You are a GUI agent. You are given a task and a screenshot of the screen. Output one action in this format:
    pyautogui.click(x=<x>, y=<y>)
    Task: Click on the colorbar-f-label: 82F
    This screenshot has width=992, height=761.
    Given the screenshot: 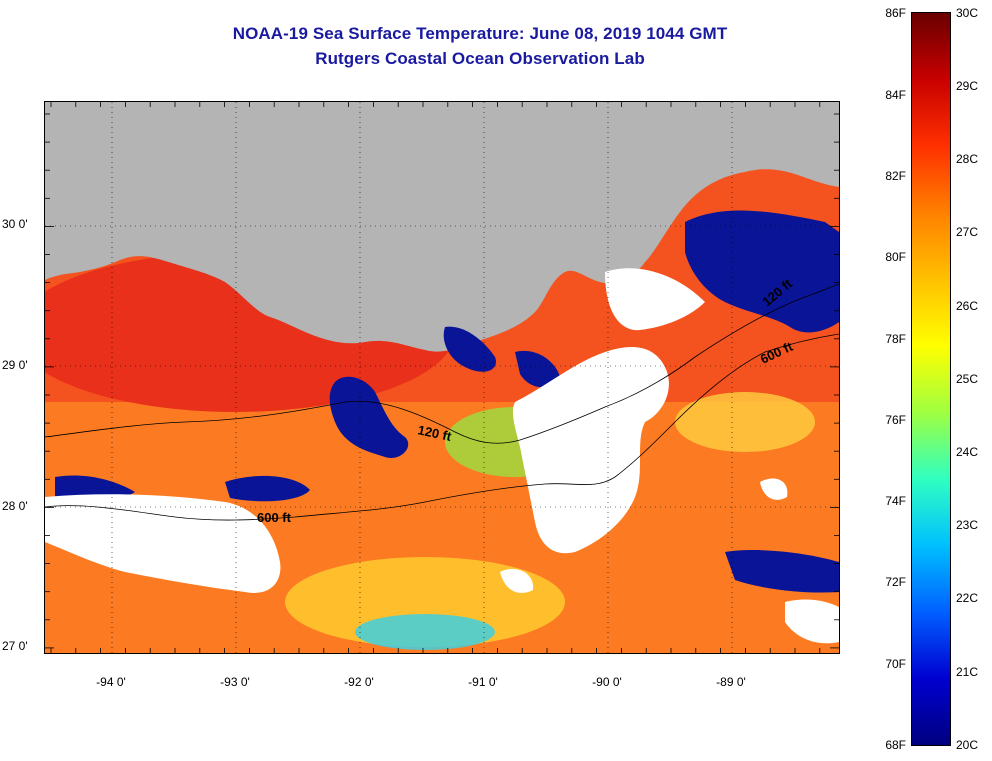 What is the action you would take?
    pyautogui.click(x=895, y=176)
    